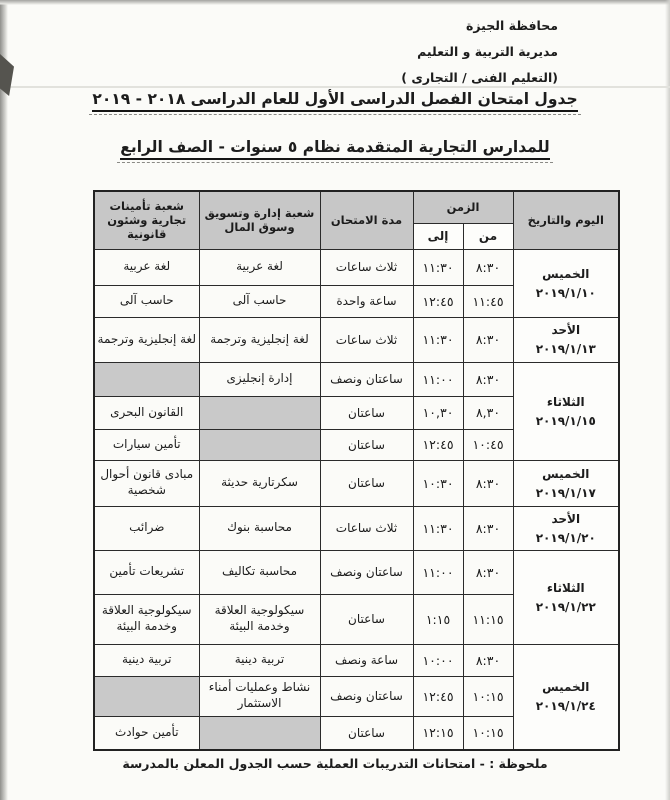 Image resolution: width=670 pixels, height=800 pixels. I want to click on scan-edge-top, so click(335, 2).